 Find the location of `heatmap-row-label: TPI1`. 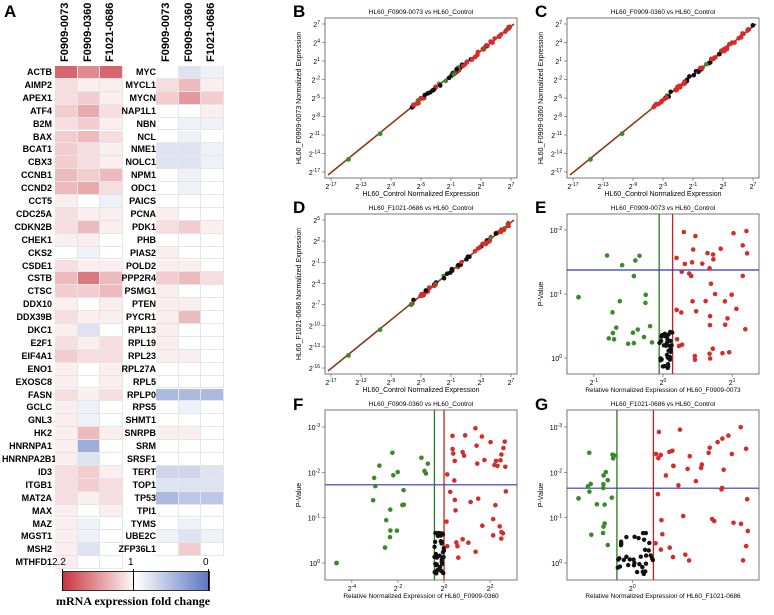

heatmap-row-label: TPI1 is located at coordinates (146, 510).